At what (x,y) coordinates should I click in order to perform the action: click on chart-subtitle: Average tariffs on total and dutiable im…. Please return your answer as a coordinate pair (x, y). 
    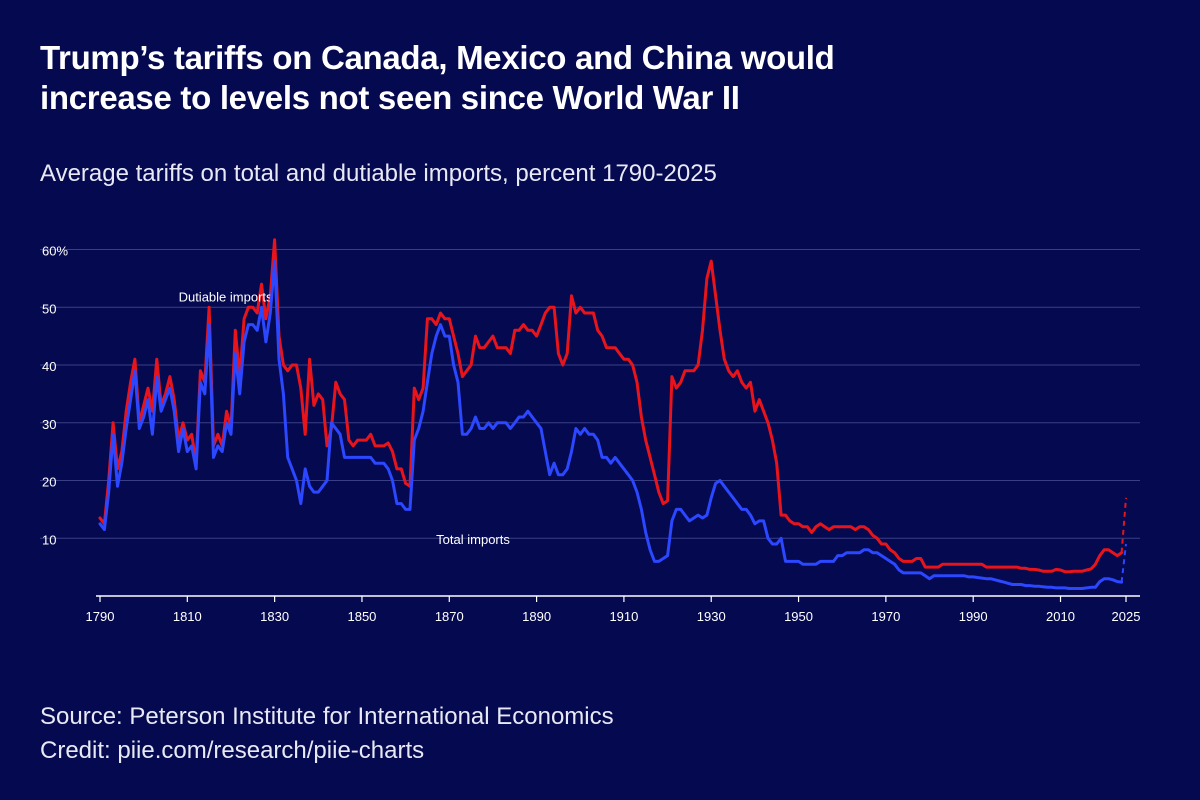
    Looking at the image, I should click on (378, 173).